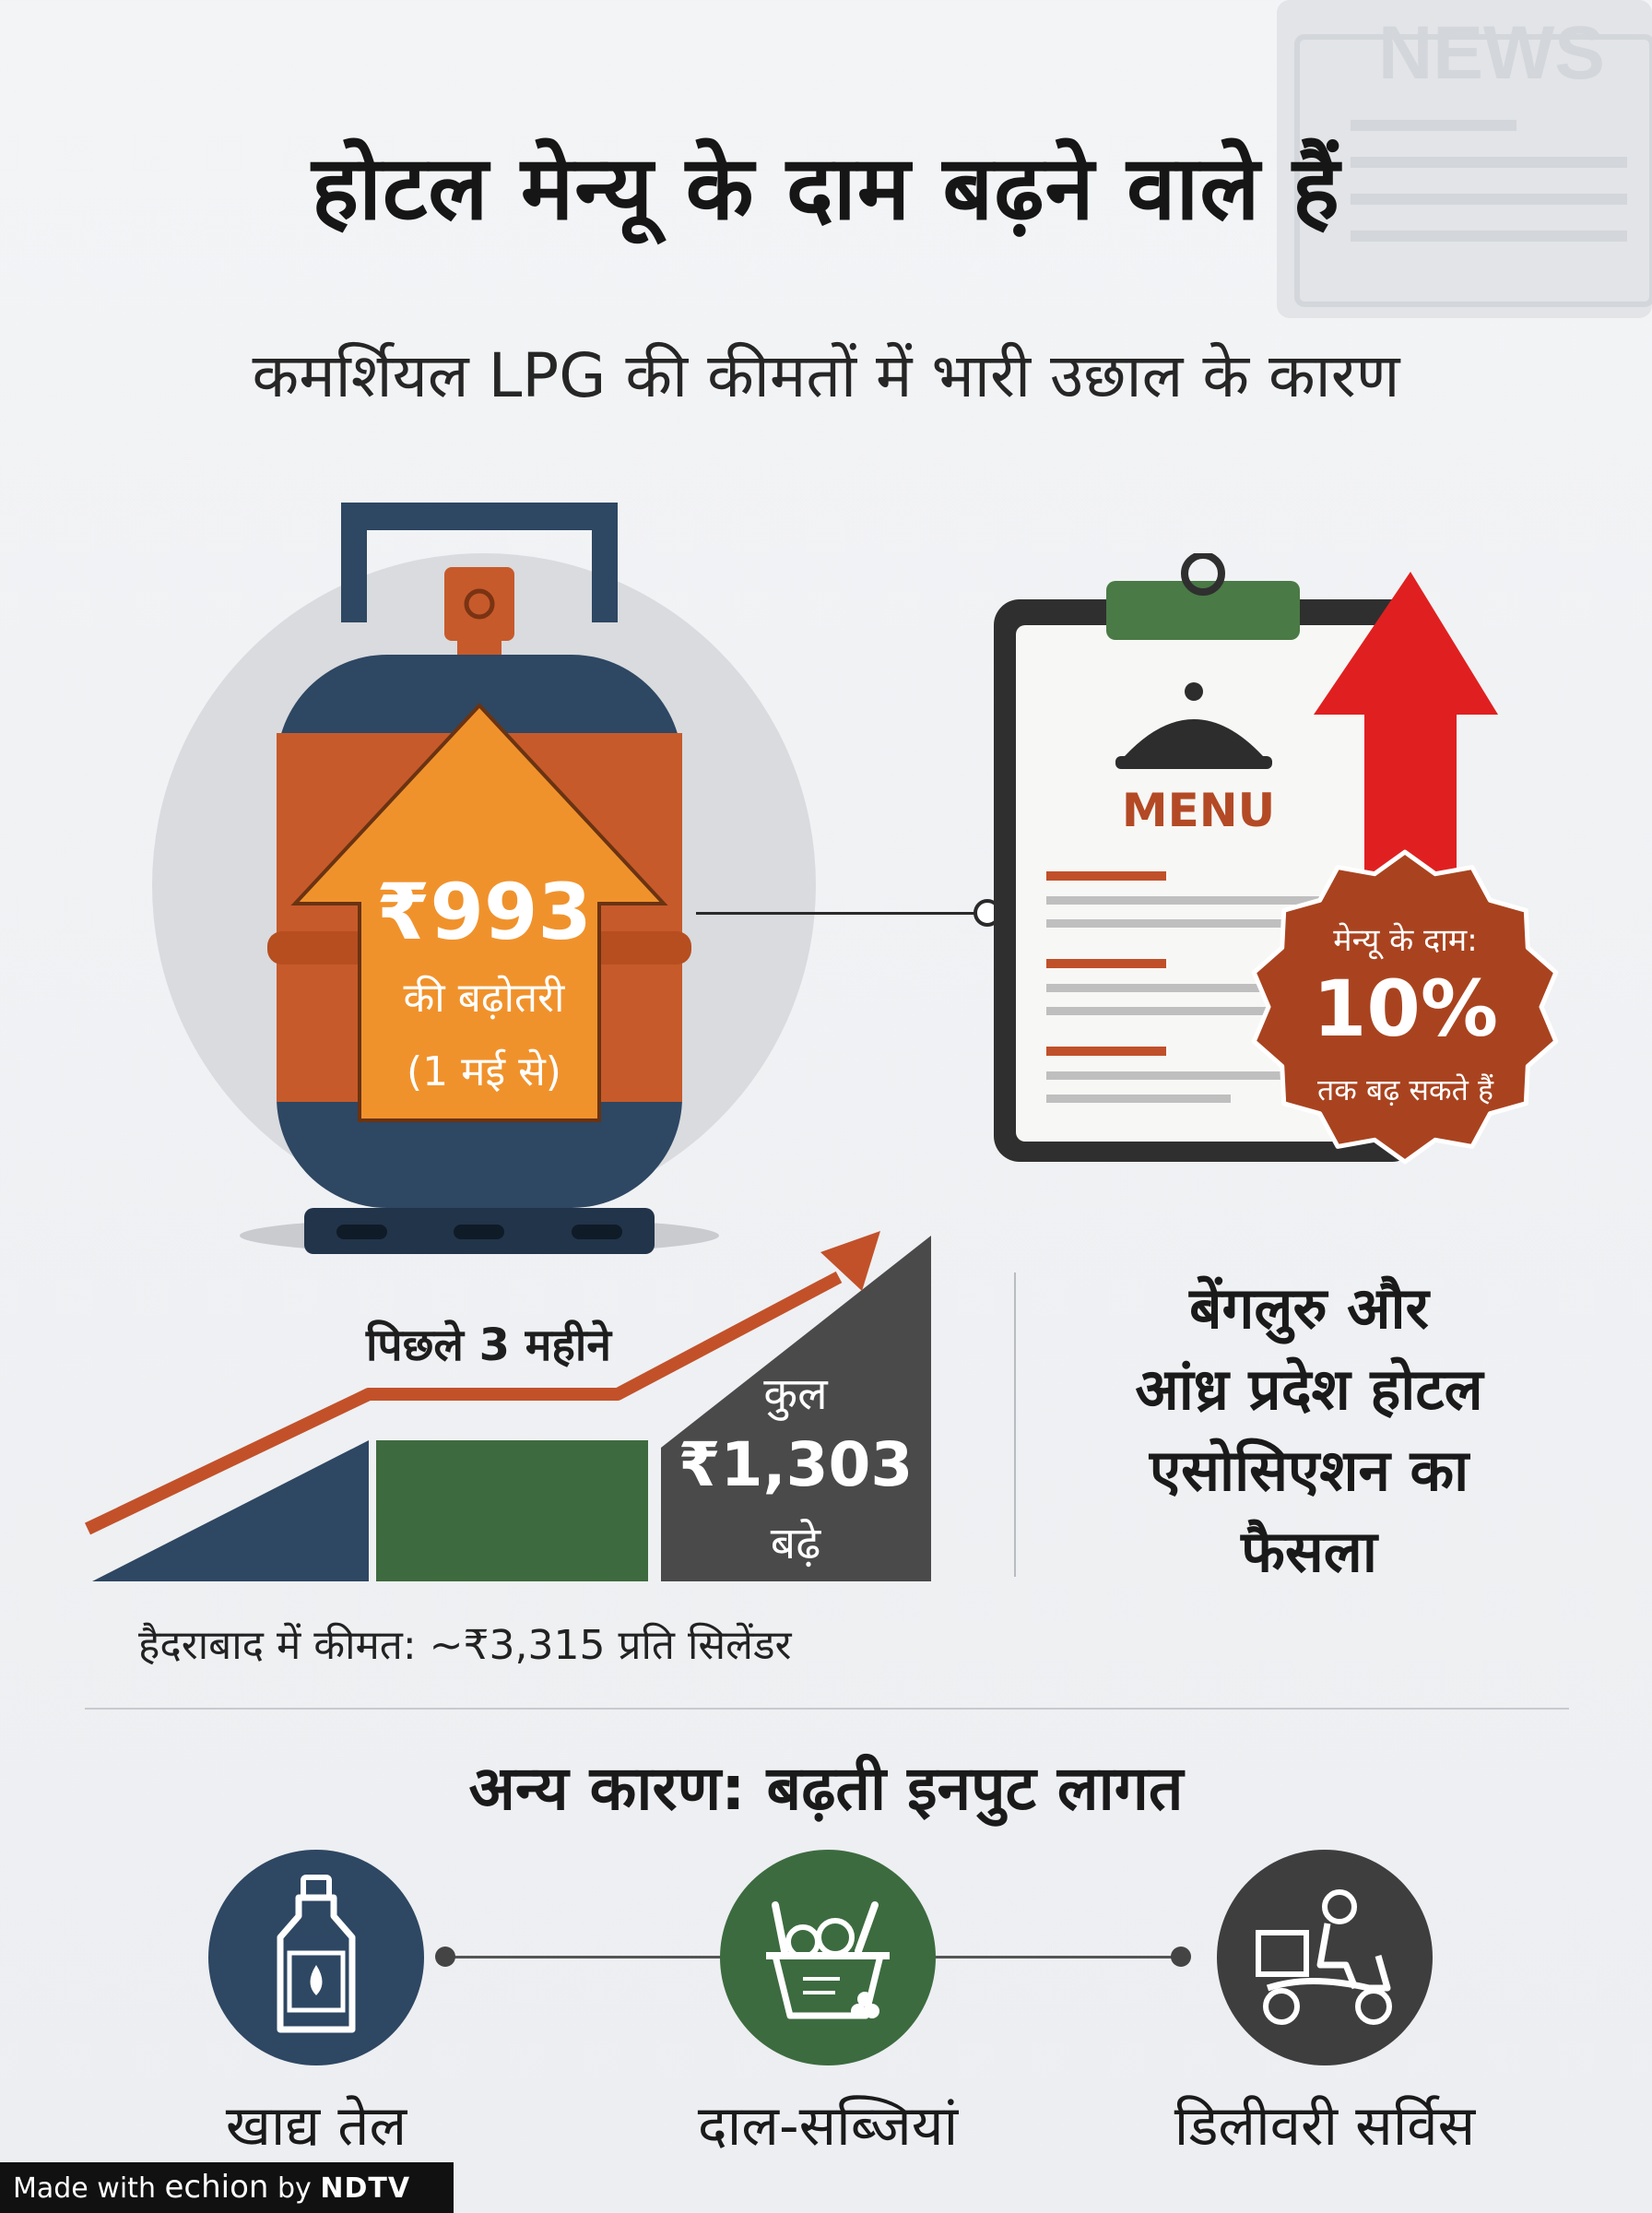 This screenshot has height=2213, width=1652. What do you see at coordinates (484, 998) in the screenshot?
I see `cylinder-increase-label: की बढ़ोतरी` at bounding box center [484, 998].